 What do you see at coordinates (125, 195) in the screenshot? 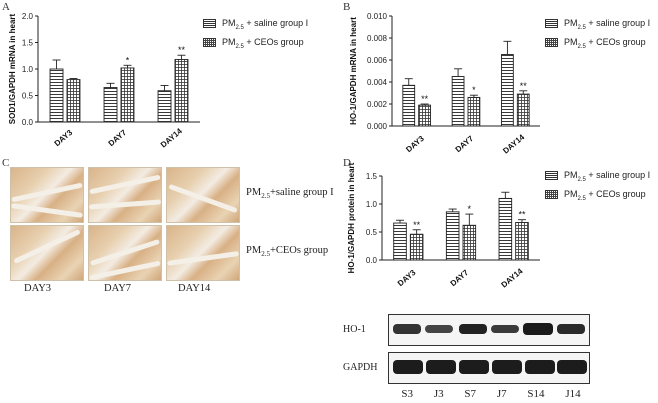
I see `micrograph-saline-day7` at bounding box center [125, 195].